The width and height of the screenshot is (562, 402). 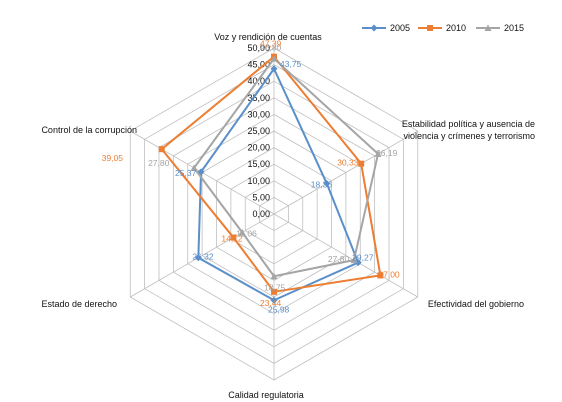 What do you see at coordinates (500, 28) in the screenshot?
I see `legend-item-2015: 2015` at bounding box center [500, 28].